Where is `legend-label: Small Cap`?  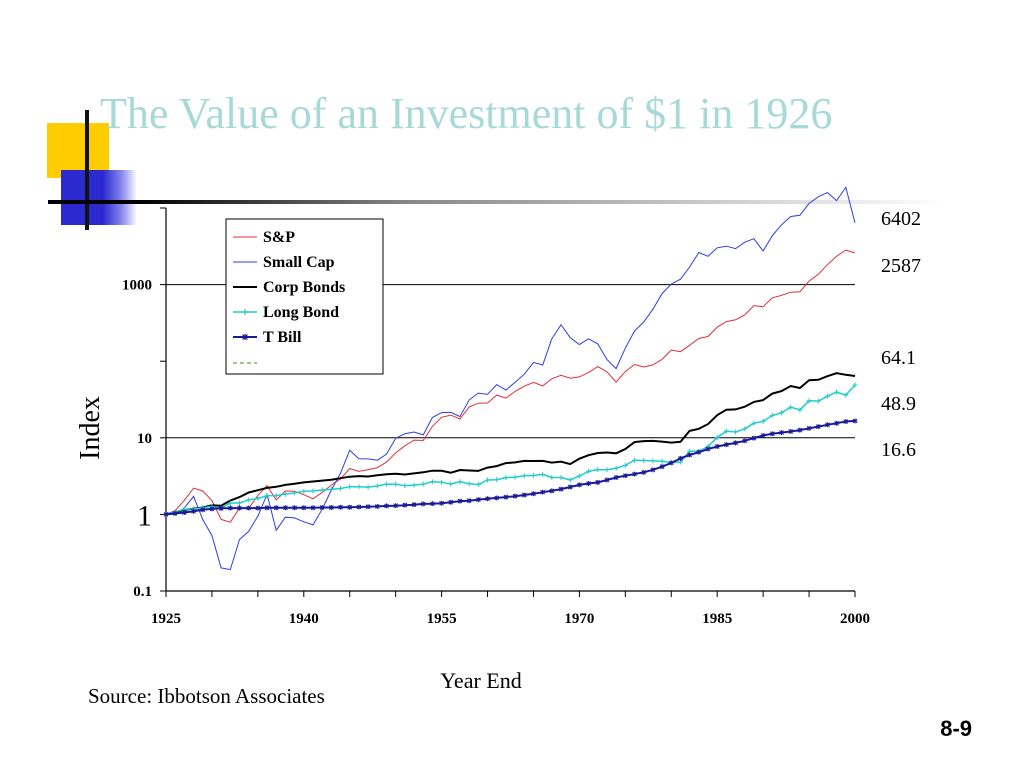 legend-label: Small Cap is located at coordinates (299, 262).